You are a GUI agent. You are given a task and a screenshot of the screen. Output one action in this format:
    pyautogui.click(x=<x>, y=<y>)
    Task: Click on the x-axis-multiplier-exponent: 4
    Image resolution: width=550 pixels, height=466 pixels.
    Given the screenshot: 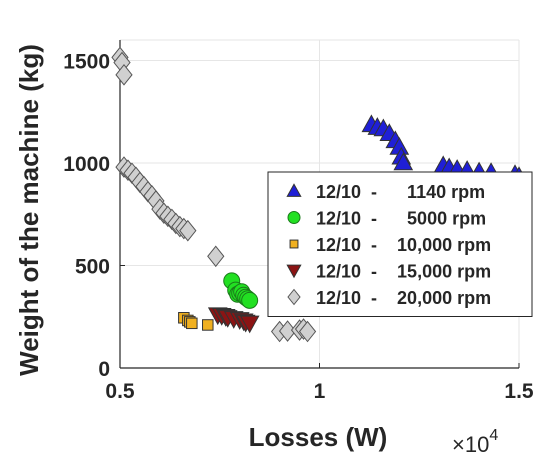 What is the action you would take?
    pyautogui.click(x=493, y=435)
    